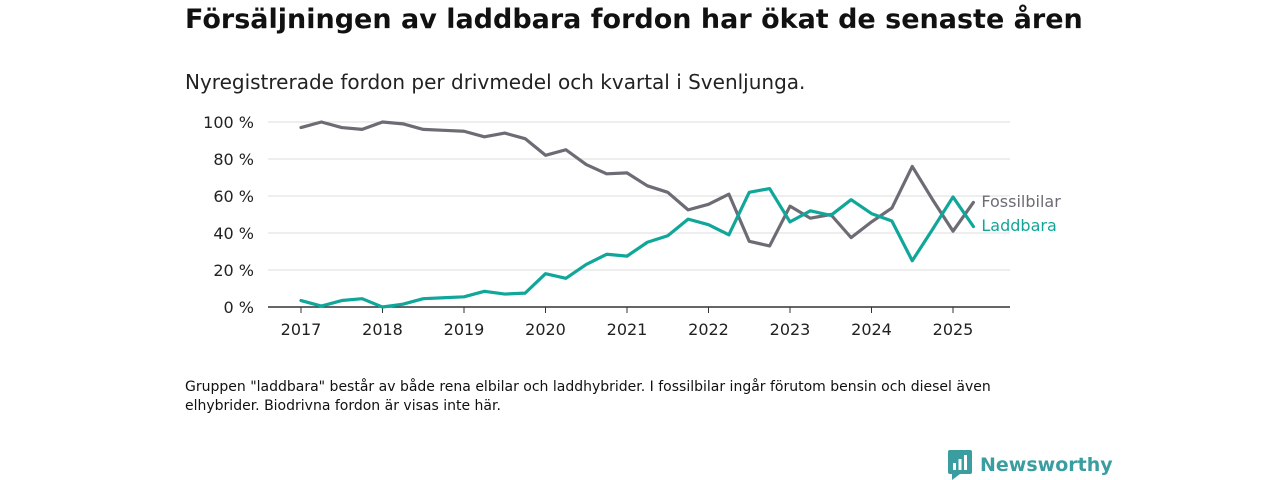  I want to click on y-tick-label: 100 %, so click(228, 122).